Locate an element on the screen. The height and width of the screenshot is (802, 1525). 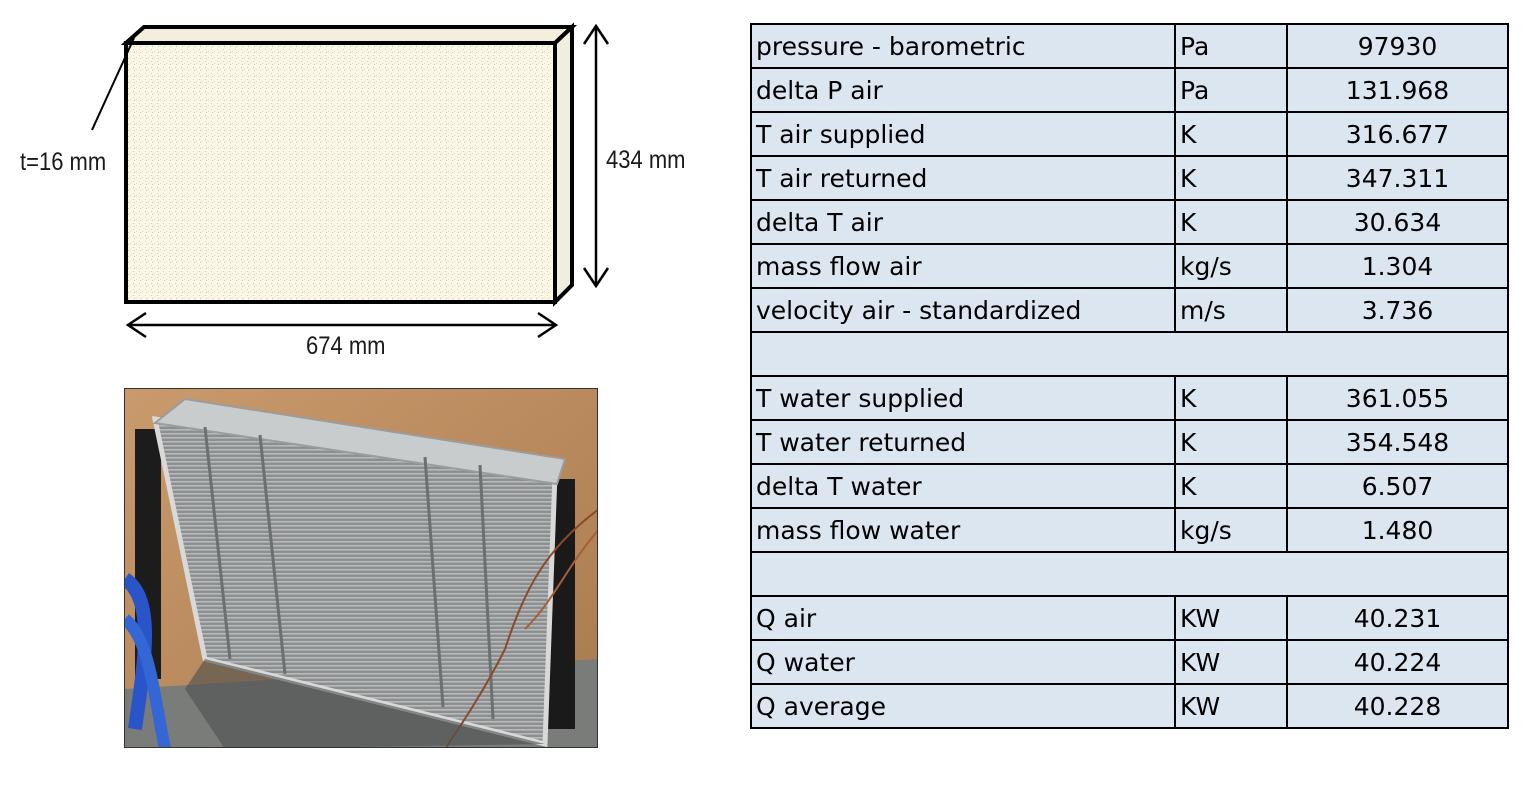
width-label: 674 mm is located at coordinates (346, 346).